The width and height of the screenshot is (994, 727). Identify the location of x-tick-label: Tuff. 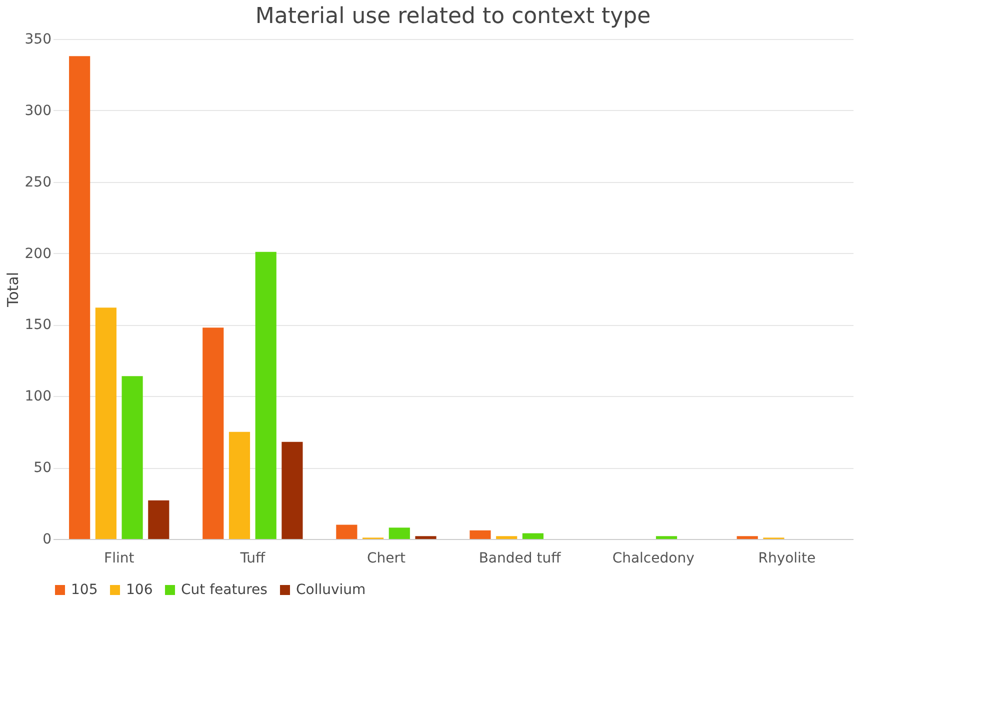
(252, 558).